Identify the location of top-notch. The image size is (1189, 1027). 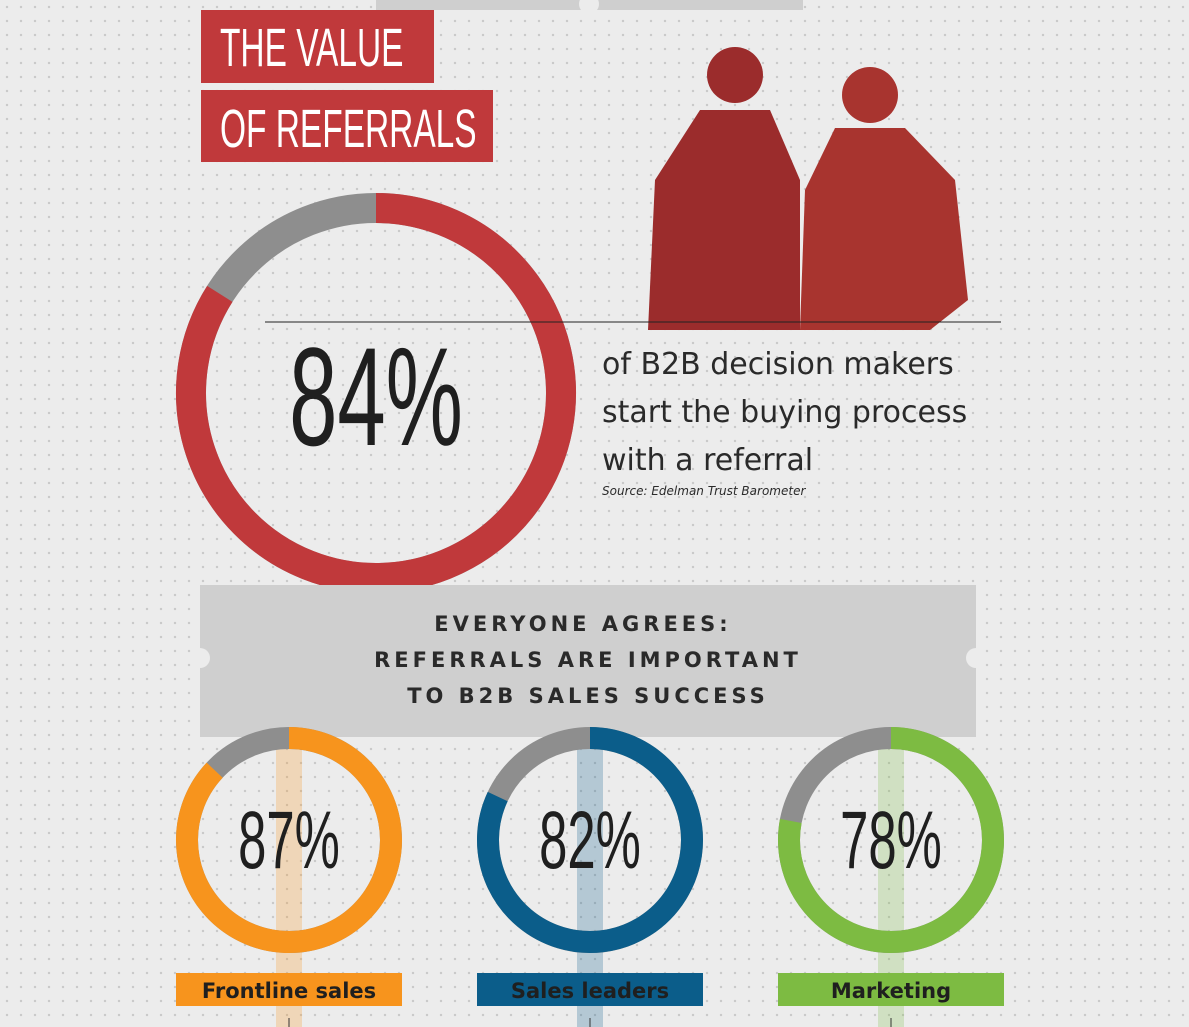
(589, 7).